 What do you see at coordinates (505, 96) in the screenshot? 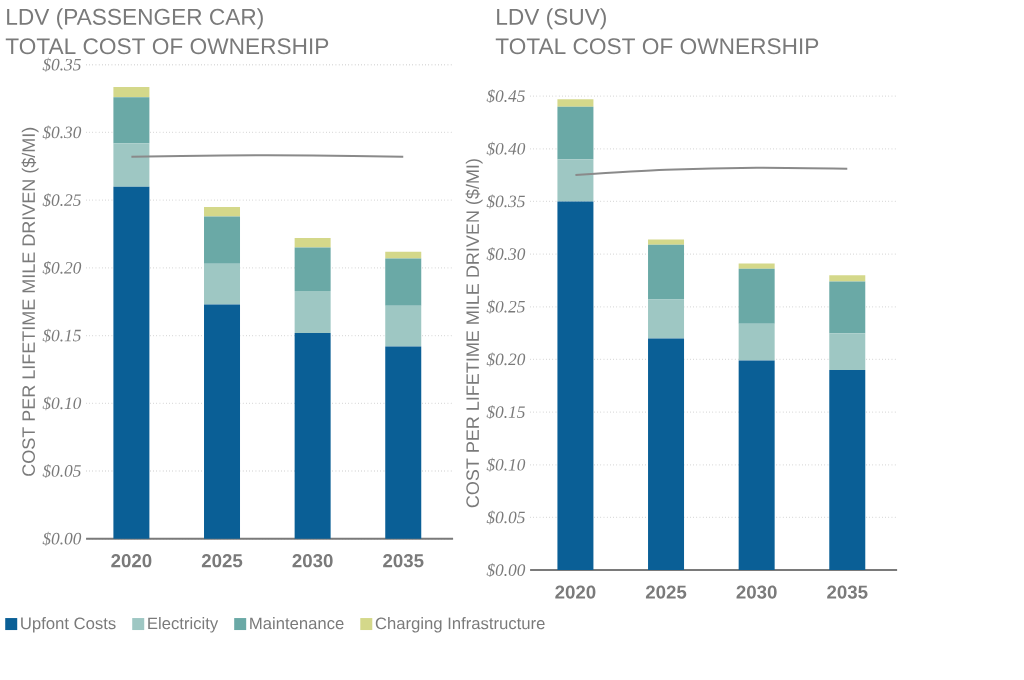
I see `y-tick-label: $0.45` at bounding box center [505, 96].